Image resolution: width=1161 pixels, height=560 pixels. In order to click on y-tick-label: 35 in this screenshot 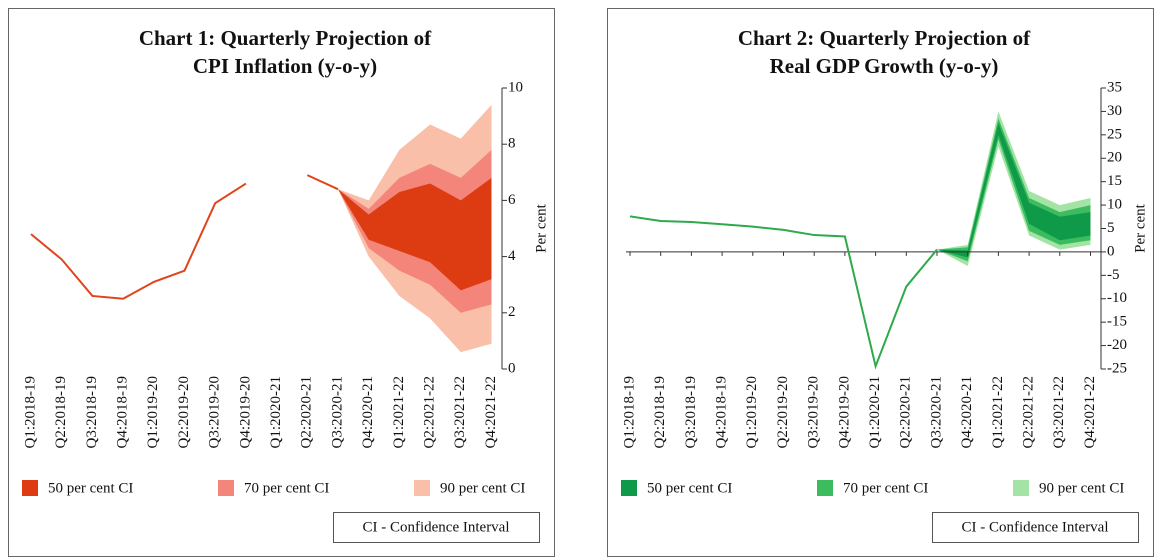, I will do `click(1114, 87)`.